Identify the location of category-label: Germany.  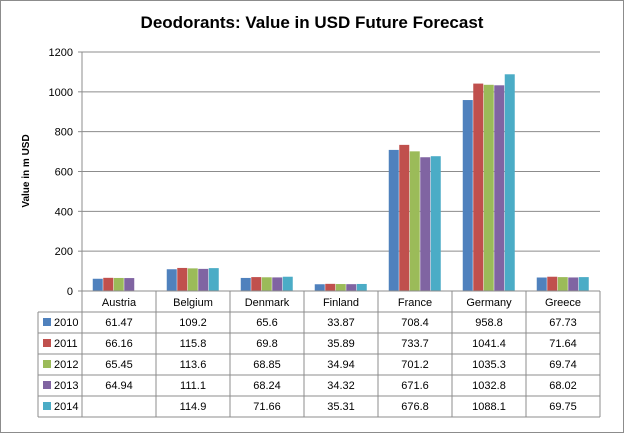
(489, 303).